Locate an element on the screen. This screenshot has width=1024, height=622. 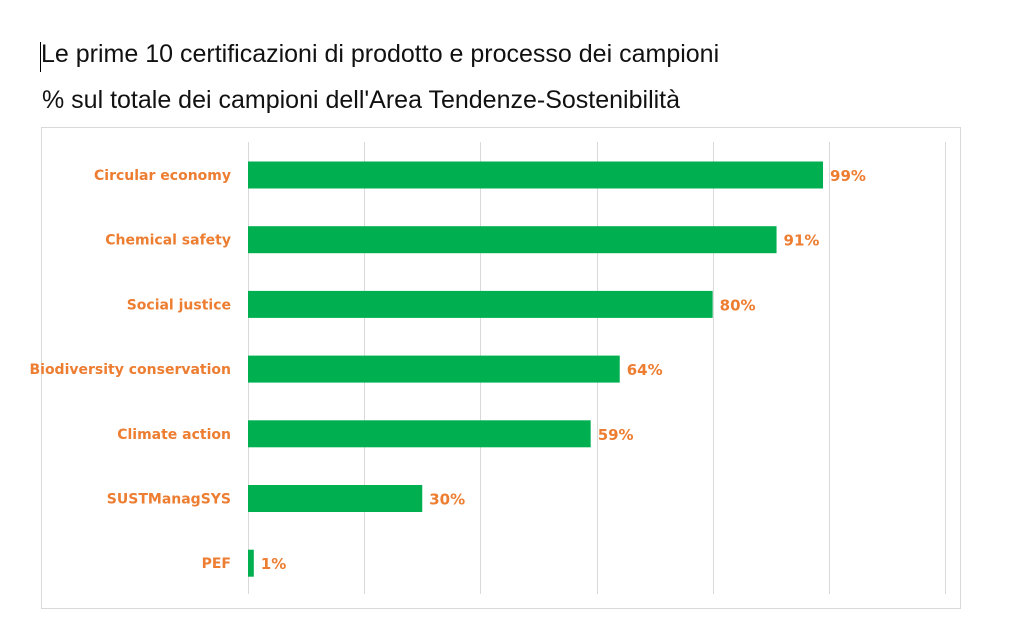
category-label: Climate action is located at coordinates (174, 435).